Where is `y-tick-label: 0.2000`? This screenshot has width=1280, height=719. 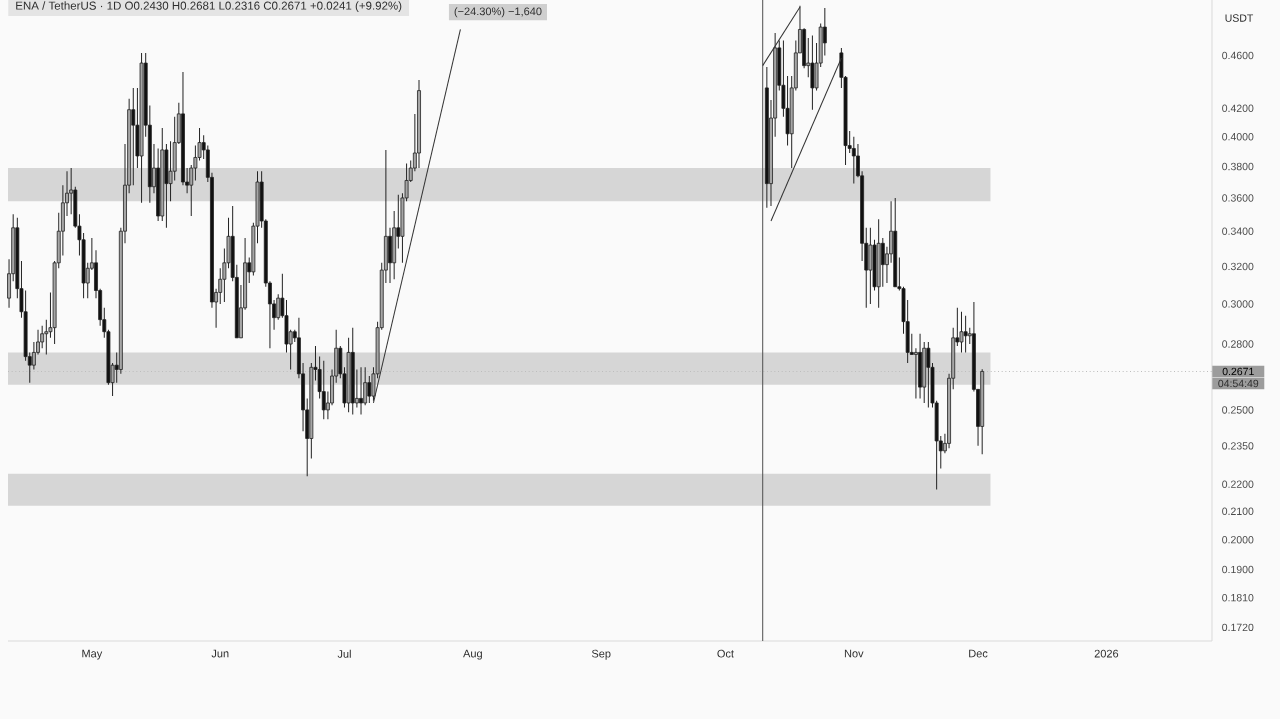
y-tick-label: 0.2000 is located at coordinates (1238, 539).